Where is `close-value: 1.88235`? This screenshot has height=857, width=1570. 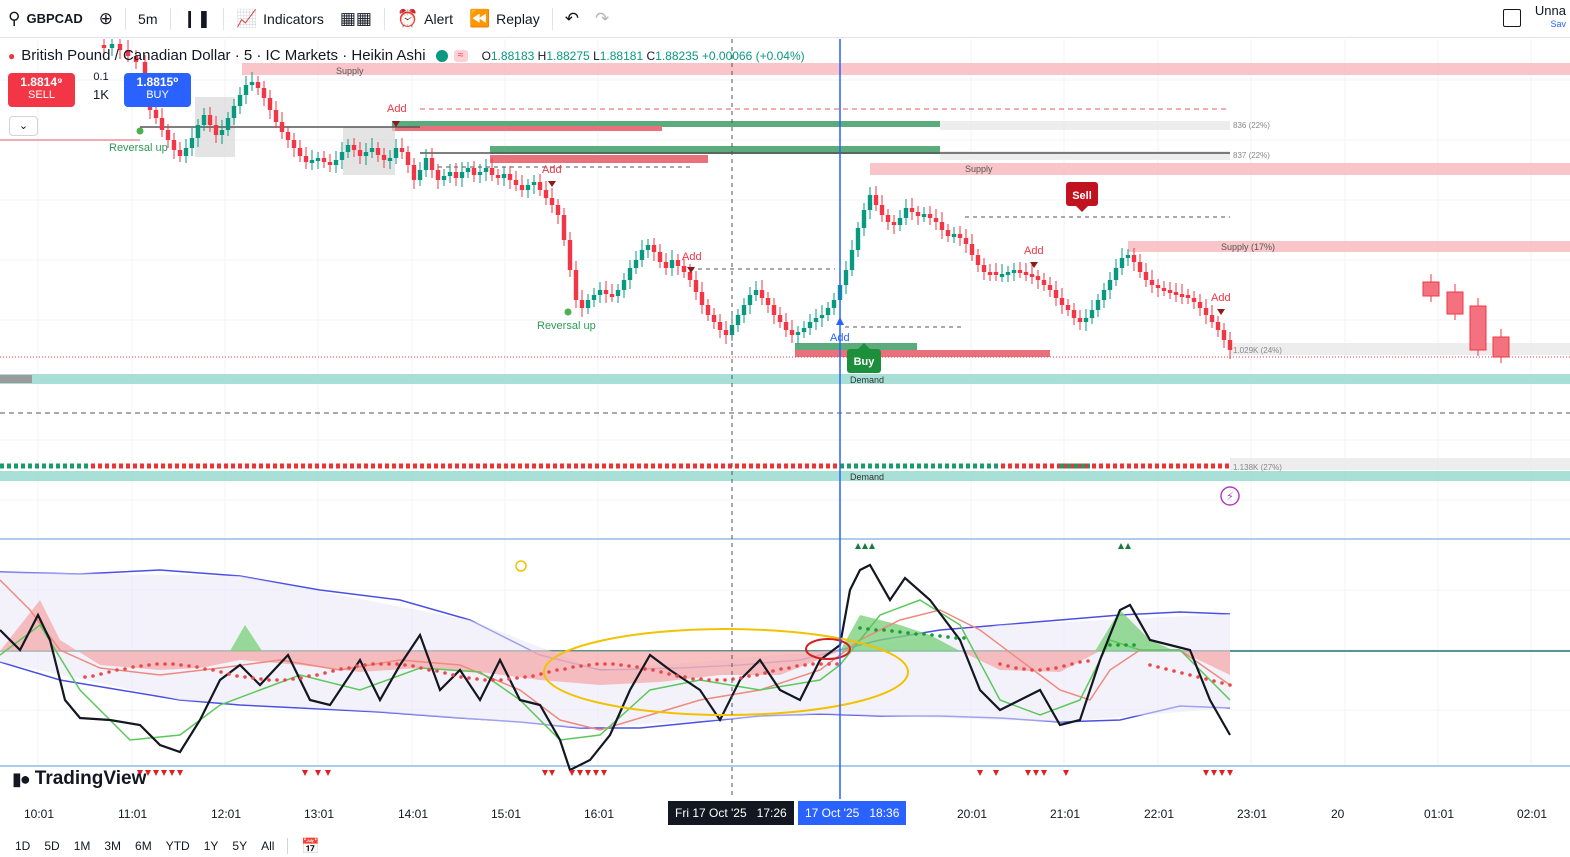
close-value: 1.88235 is located at coordinates (677, 55).